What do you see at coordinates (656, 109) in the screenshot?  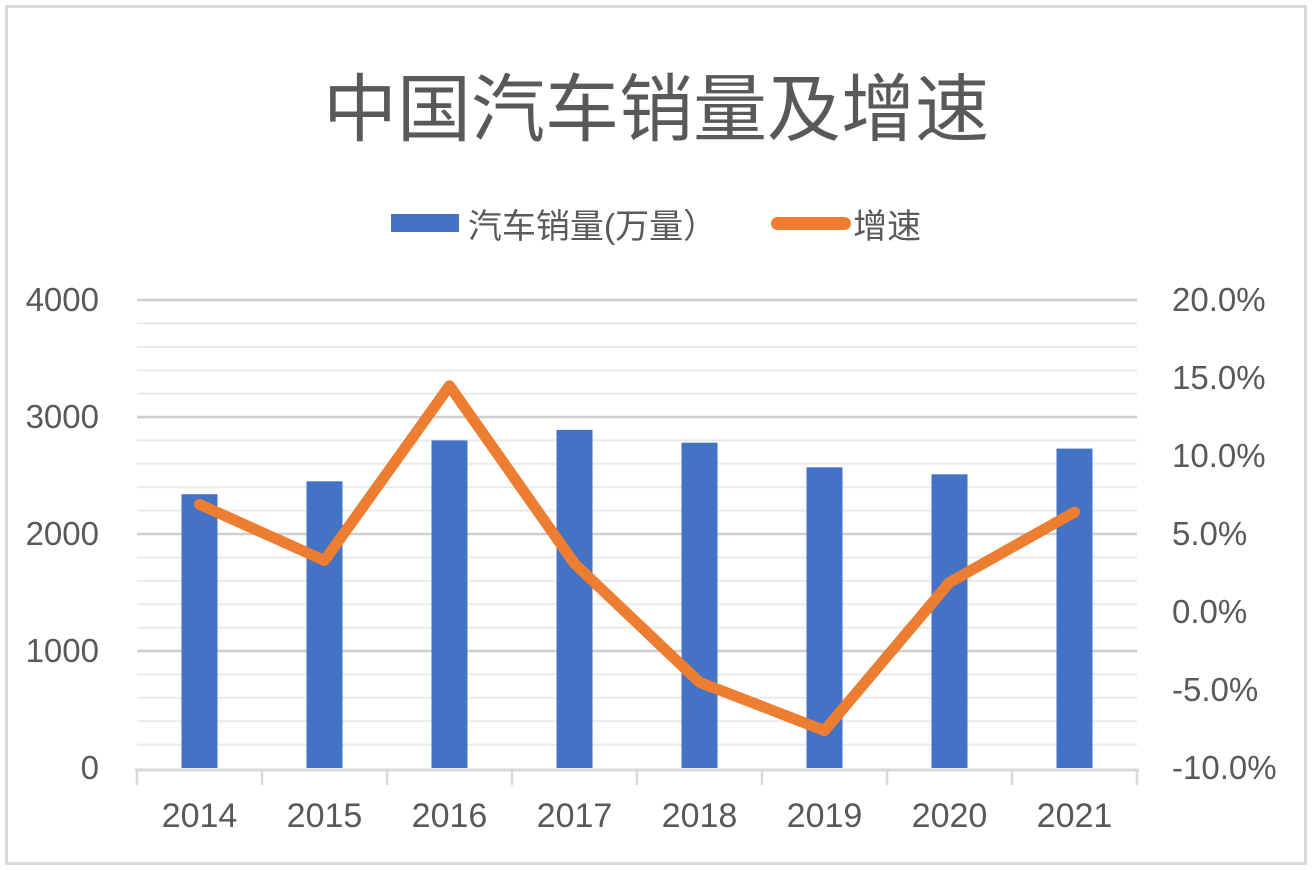 I see `chart-title: 中国汽车销量及增速` at bounding box center [656, 109].